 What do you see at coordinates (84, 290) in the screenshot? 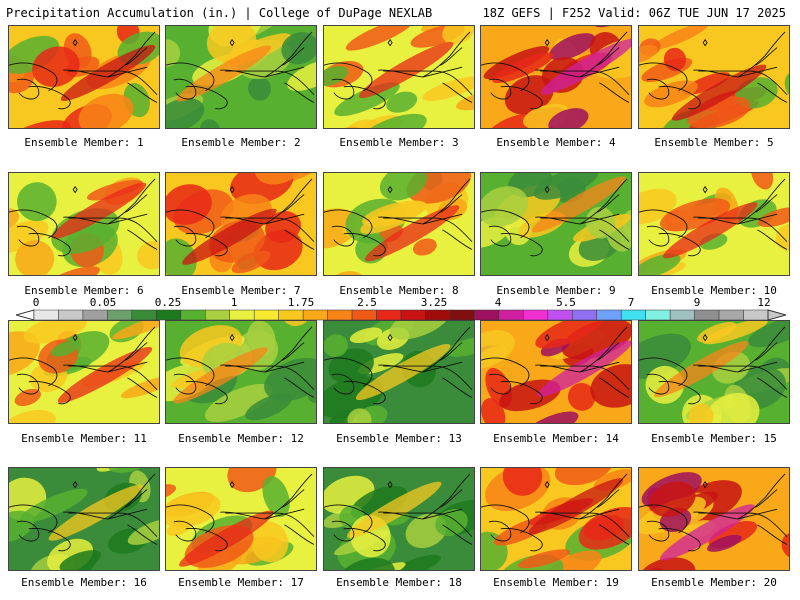
I see `ensemble-member-label: Ensemble Member: 6` at bounding box center [84, 290].